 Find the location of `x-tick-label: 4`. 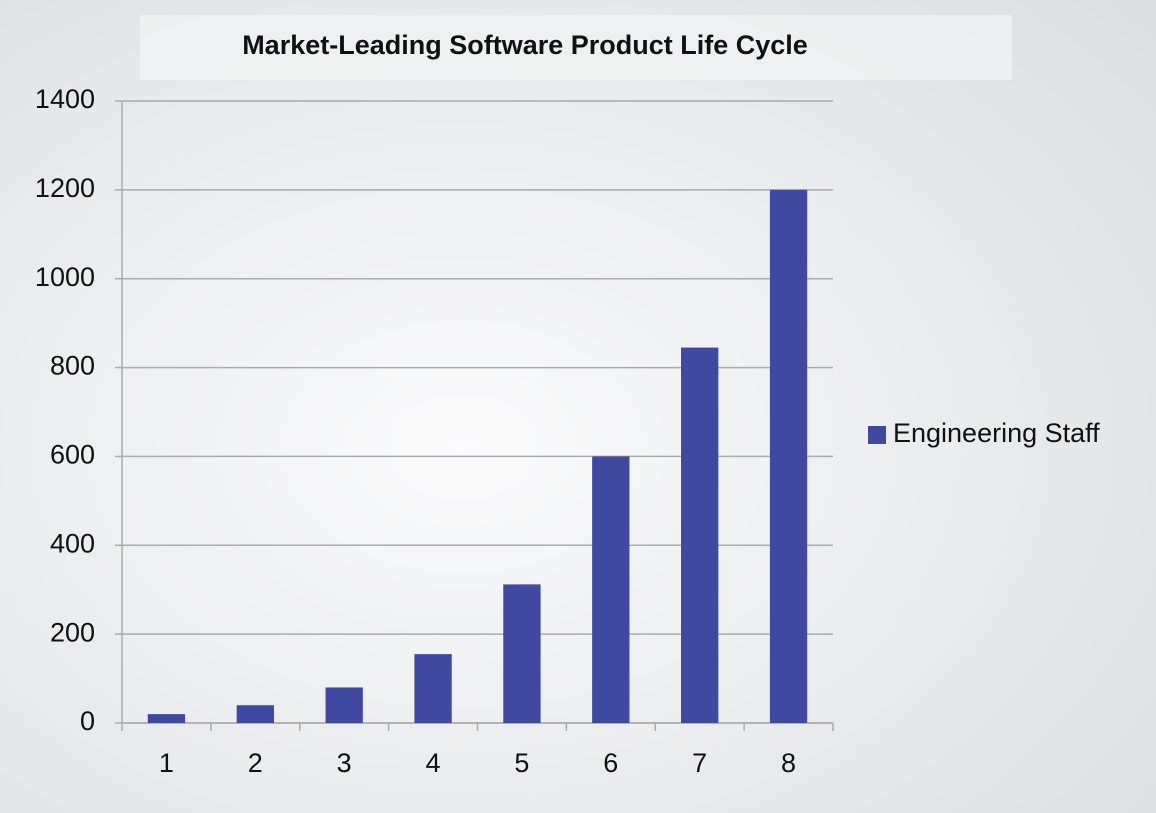

x-tick-label: 4 is located at coordinates (433, 763).